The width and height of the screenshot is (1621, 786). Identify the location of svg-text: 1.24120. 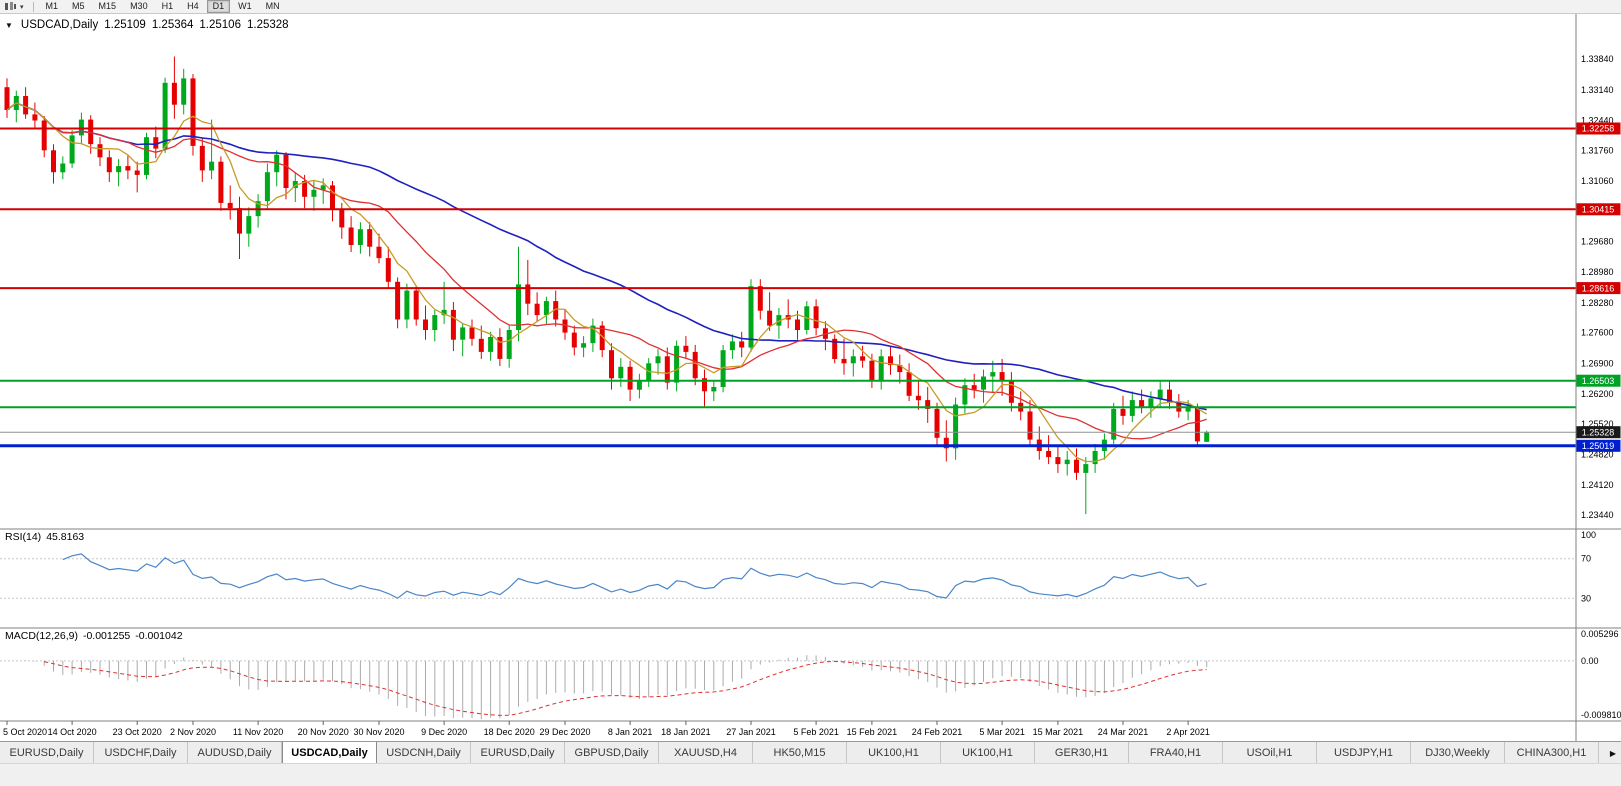
(1597, 485).